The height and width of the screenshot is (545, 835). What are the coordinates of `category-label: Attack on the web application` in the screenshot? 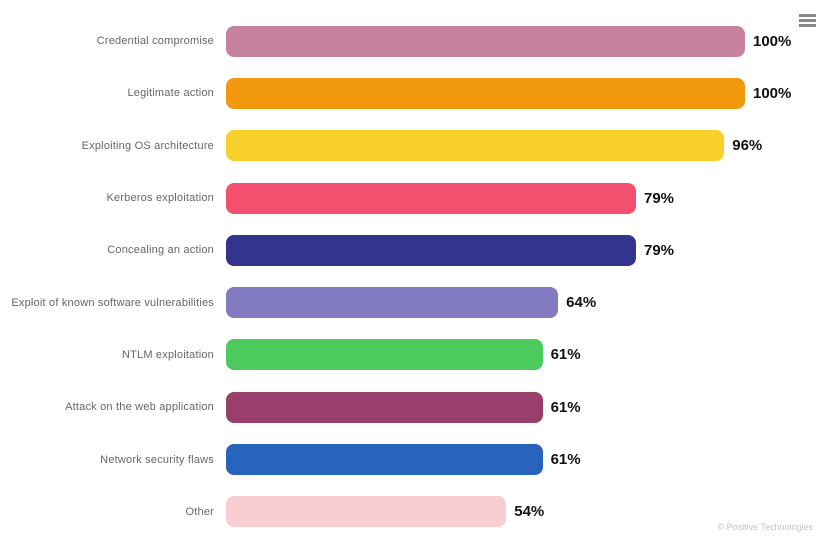 It's located at (139, 407).